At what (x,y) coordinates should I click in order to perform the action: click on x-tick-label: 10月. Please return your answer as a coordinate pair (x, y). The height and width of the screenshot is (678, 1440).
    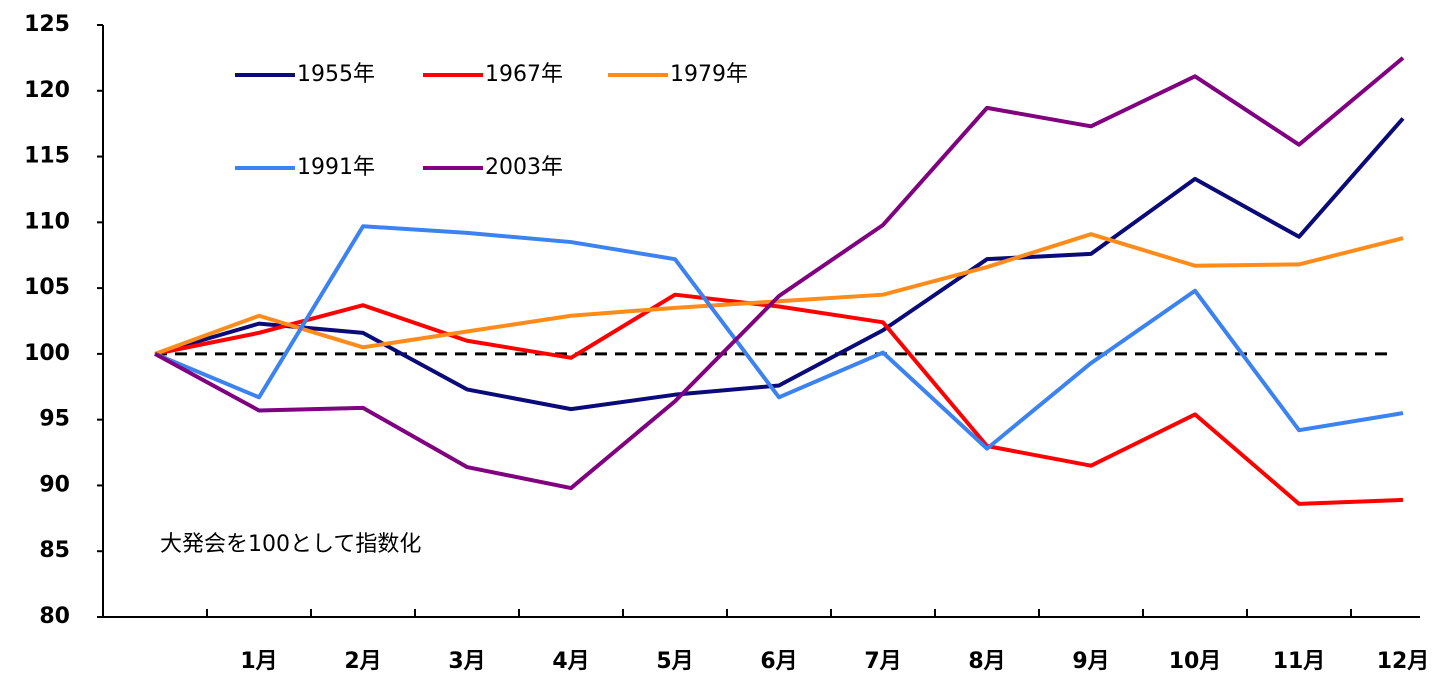
    Looking at the image, I should click on (1195, 661).